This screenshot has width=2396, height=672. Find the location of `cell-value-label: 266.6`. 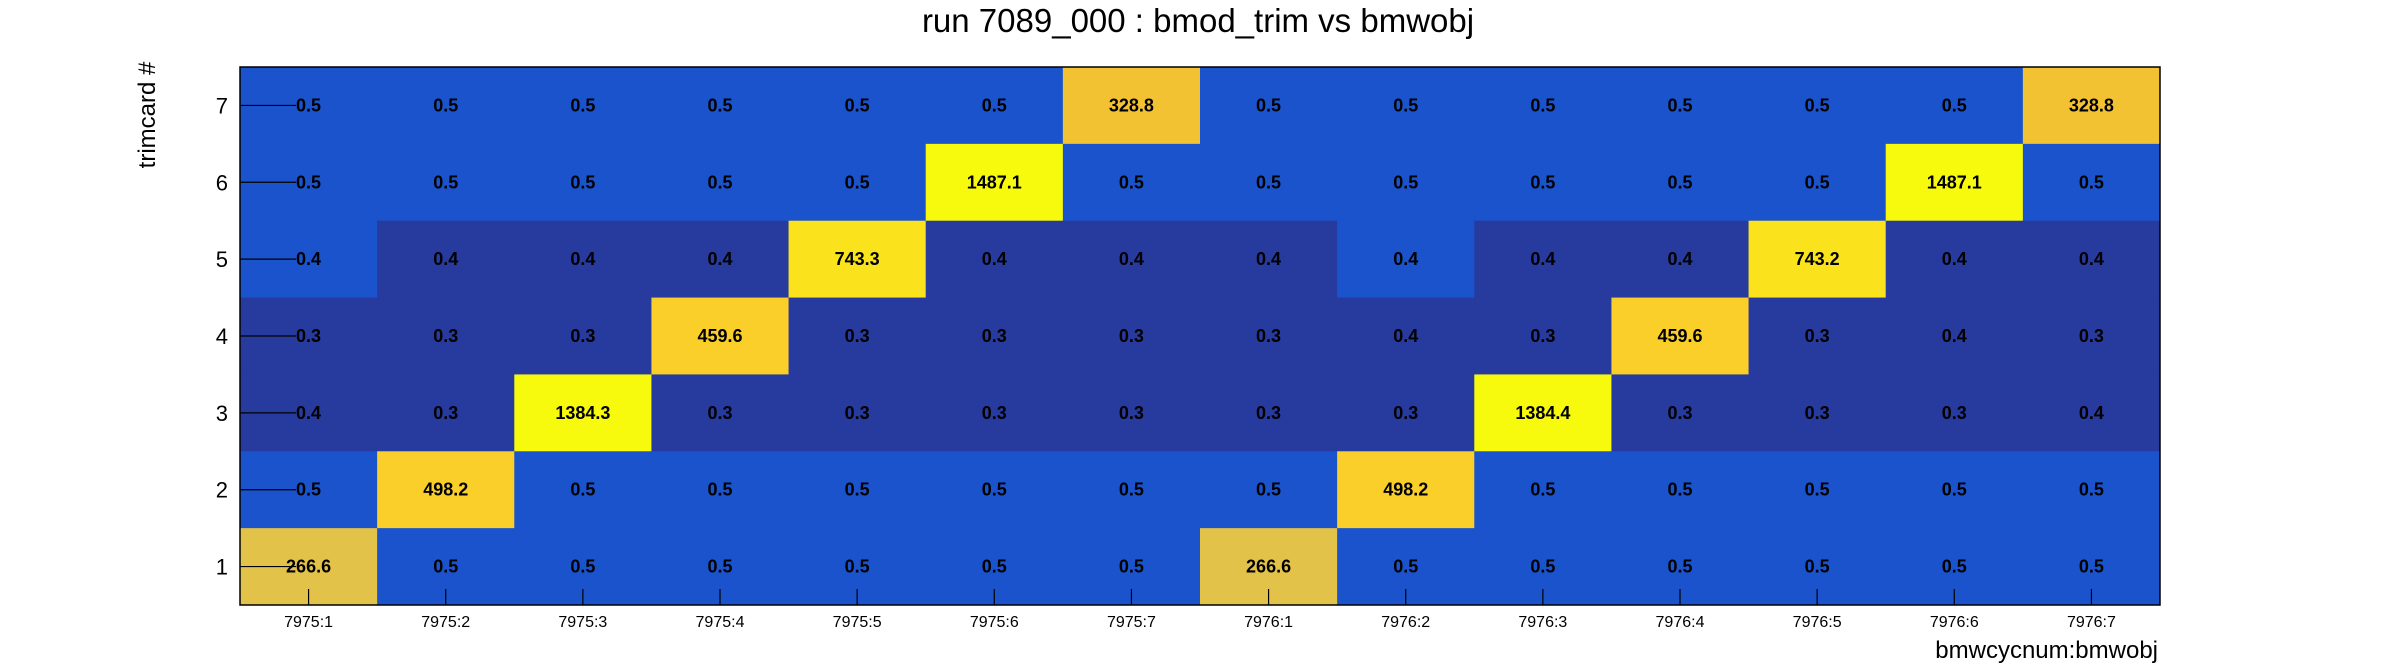

cell-value-label: 266.6 is located at coordinates (308, 567).